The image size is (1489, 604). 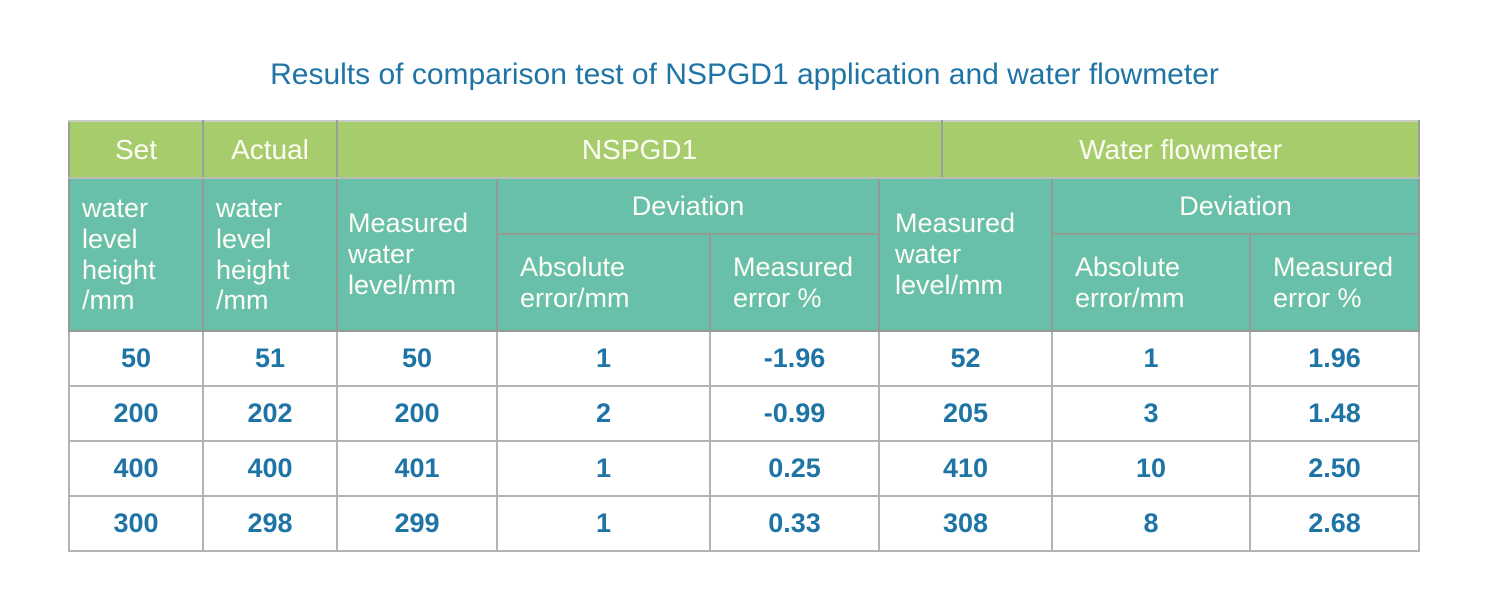 I want to click on data-cell: 1.48, so click(x=1334, y=413).